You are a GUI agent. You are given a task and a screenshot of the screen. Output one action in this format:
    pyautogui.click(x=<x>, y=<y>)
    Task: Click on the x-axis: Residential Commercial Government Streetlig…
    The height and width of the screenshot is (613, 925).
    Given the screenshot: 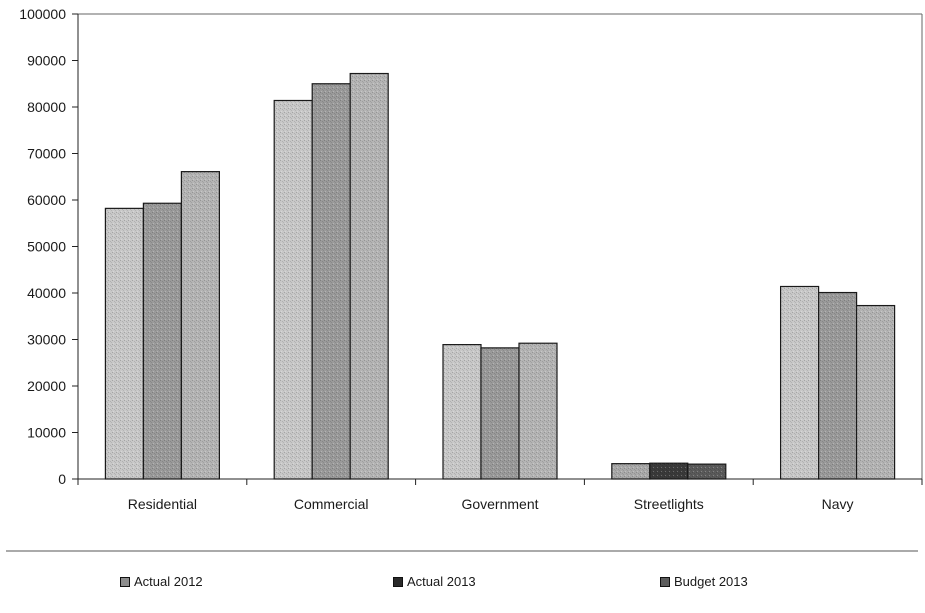 What is the action you would take?
    pyautogui.click(x=500, y=495)
    